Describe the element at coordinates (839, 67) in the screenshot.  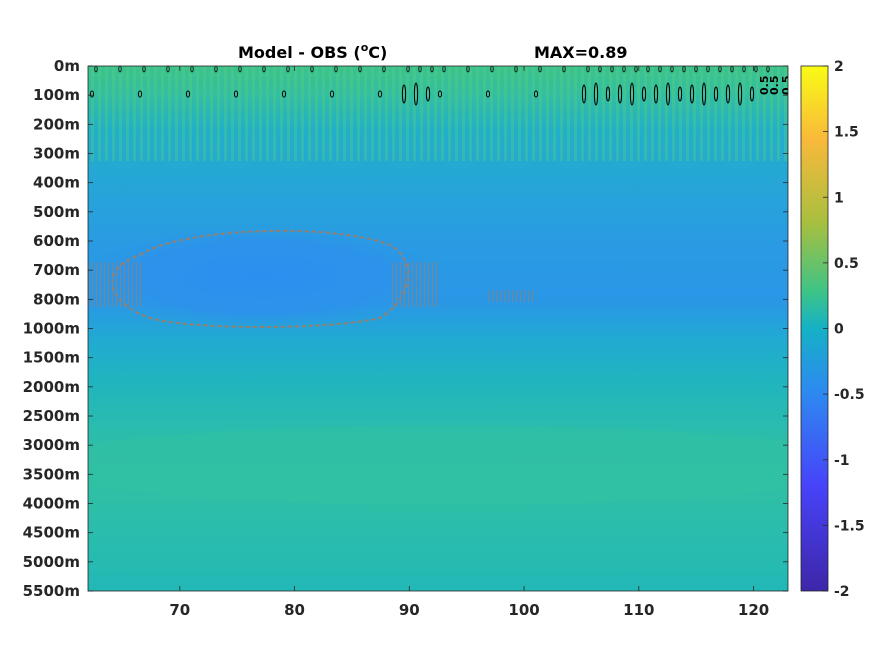
I see `colorbar-tick-label: 2` at that location.